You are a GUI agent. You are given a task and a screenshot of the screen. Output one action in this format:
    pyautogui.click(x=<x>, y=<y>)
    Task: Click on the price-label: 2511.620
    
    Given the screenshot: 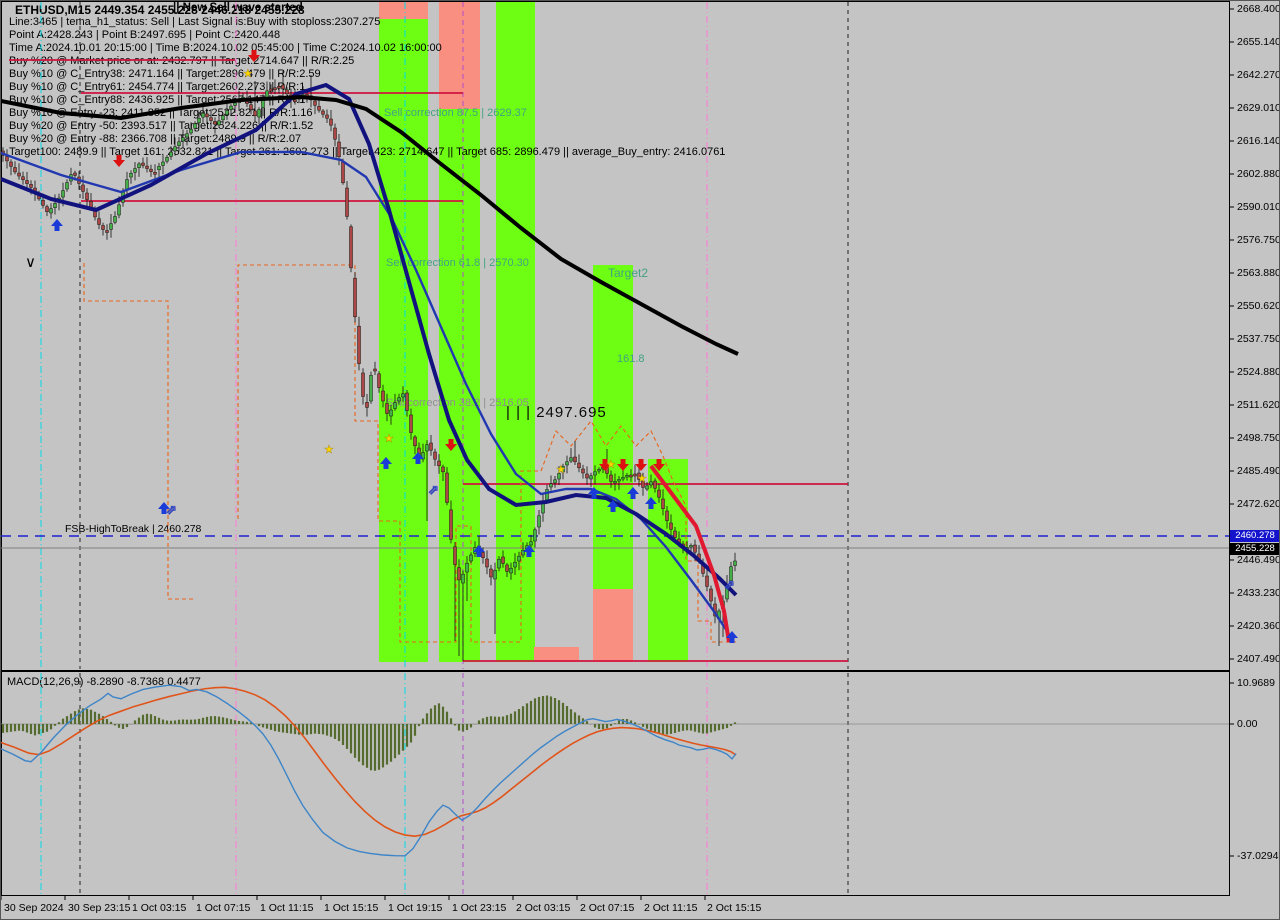 What is the action you would take?
    pyautogui.click(x=1258, y=405)
    